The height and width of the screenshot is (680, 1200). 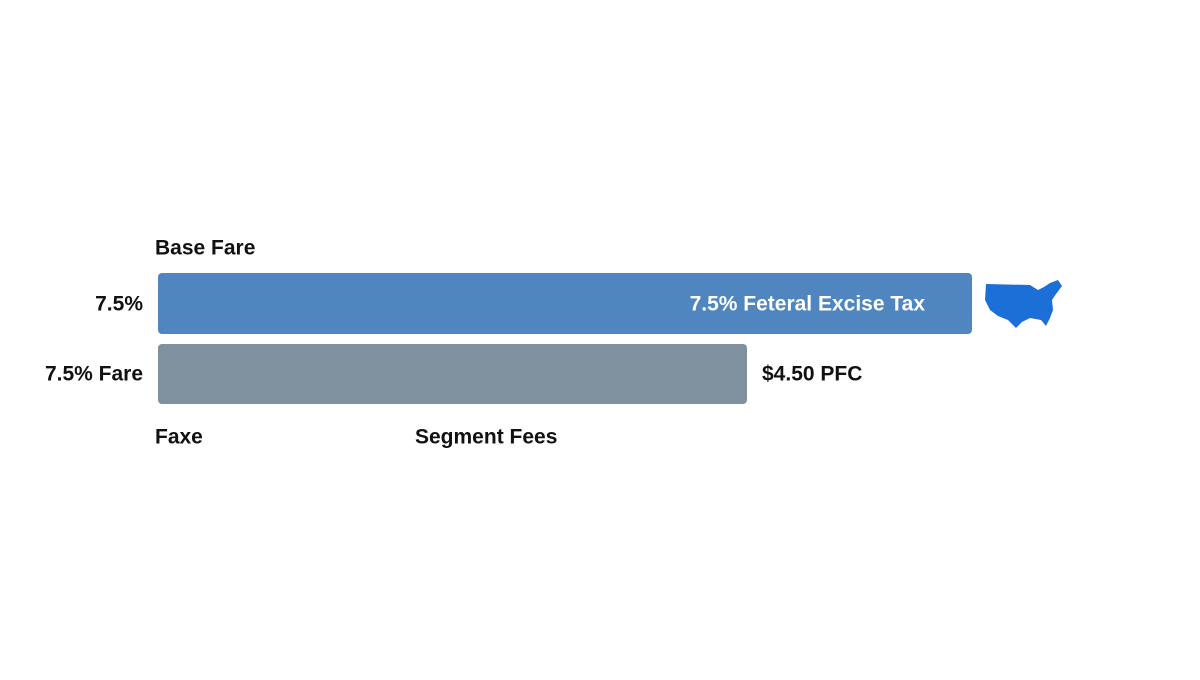 What do you see at coordinates (1023, 304) in the screenshot?
I see `us-map-icon` at bounding box center [1023, 304].